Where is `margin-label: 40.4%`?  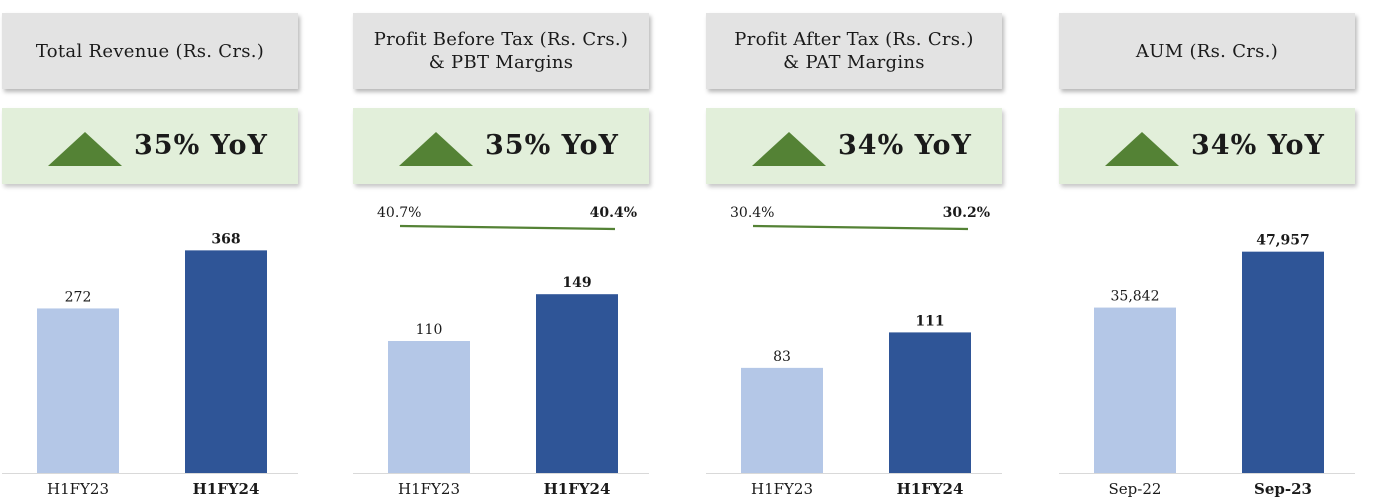 margin-label: 40.4% is located at coordinates (613, 213).